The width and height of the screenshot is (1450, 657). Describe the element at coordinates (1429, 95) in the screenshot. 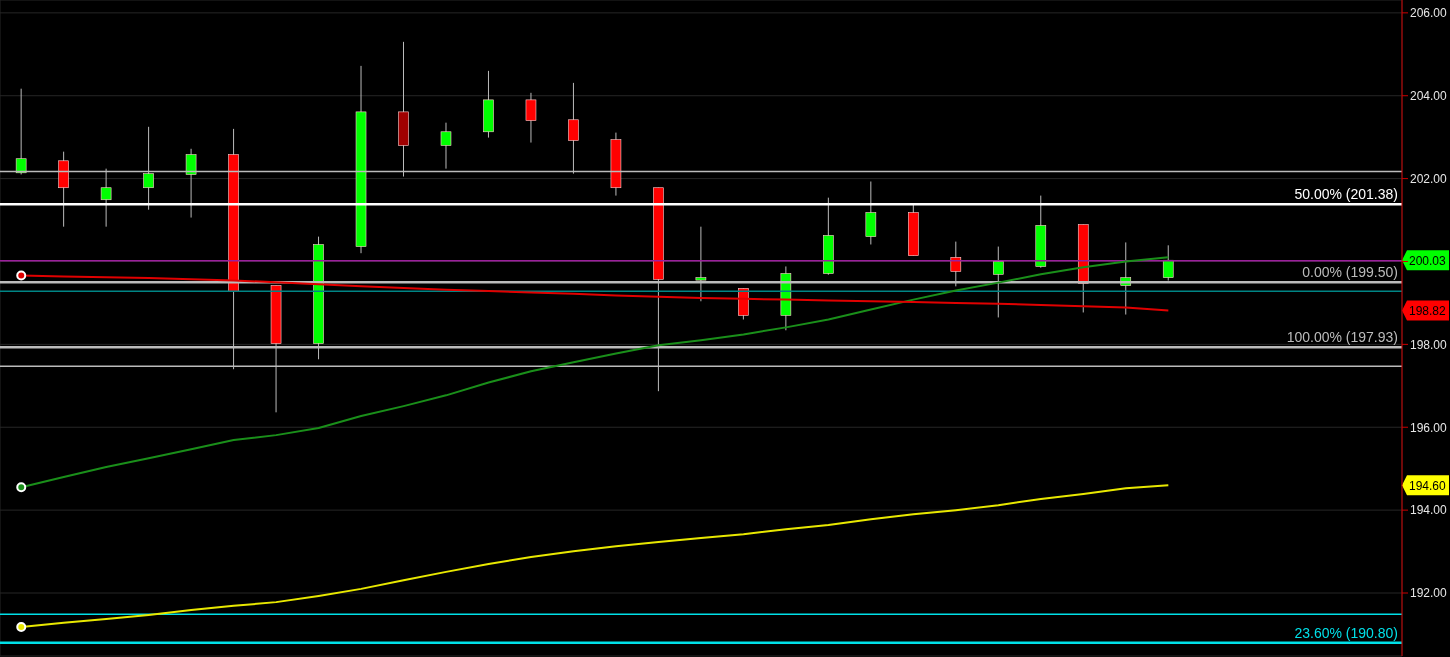

I see `y-tick-label: 204.00` at that location.